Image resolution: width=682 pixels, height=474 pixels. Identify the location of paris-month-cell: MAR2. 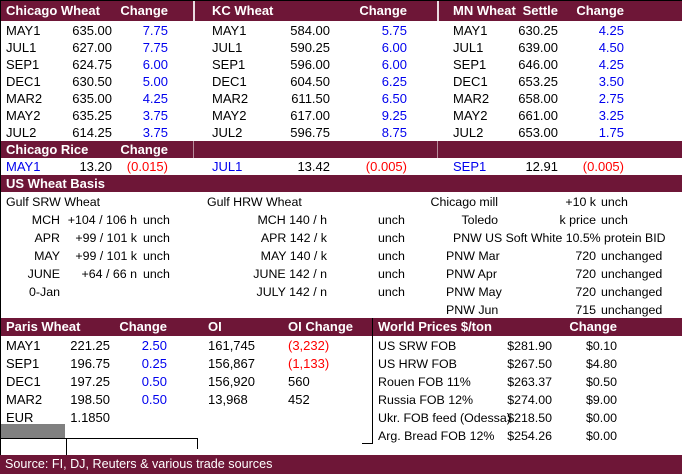
(24, 399).